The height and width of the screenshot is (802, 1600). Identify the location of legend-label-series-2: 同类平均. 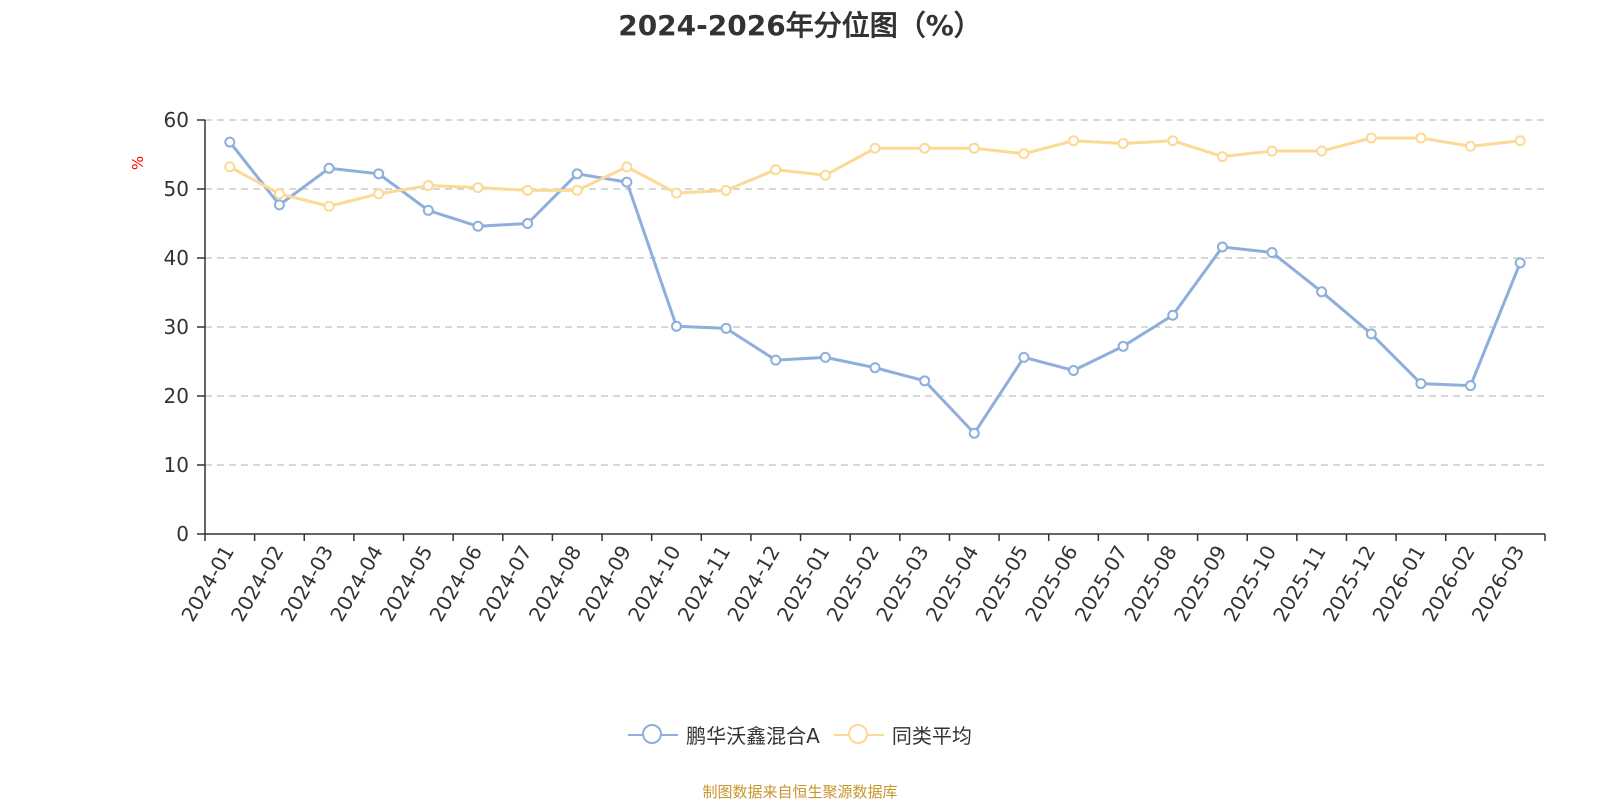
(931, 736).